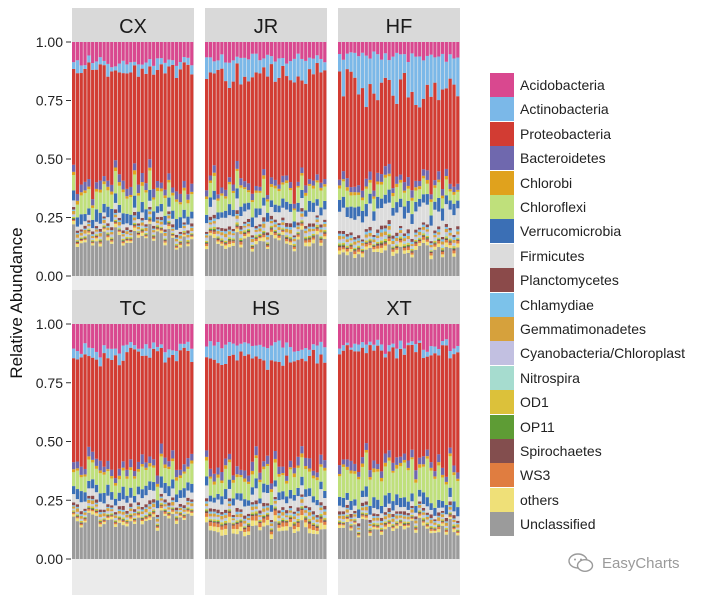 Image resolution: width=720 pixels, height=596 pixels. Describe the element at coordinates (564, 109) in the screenshot. I see `legend-label: Actinobacteria` at that location.